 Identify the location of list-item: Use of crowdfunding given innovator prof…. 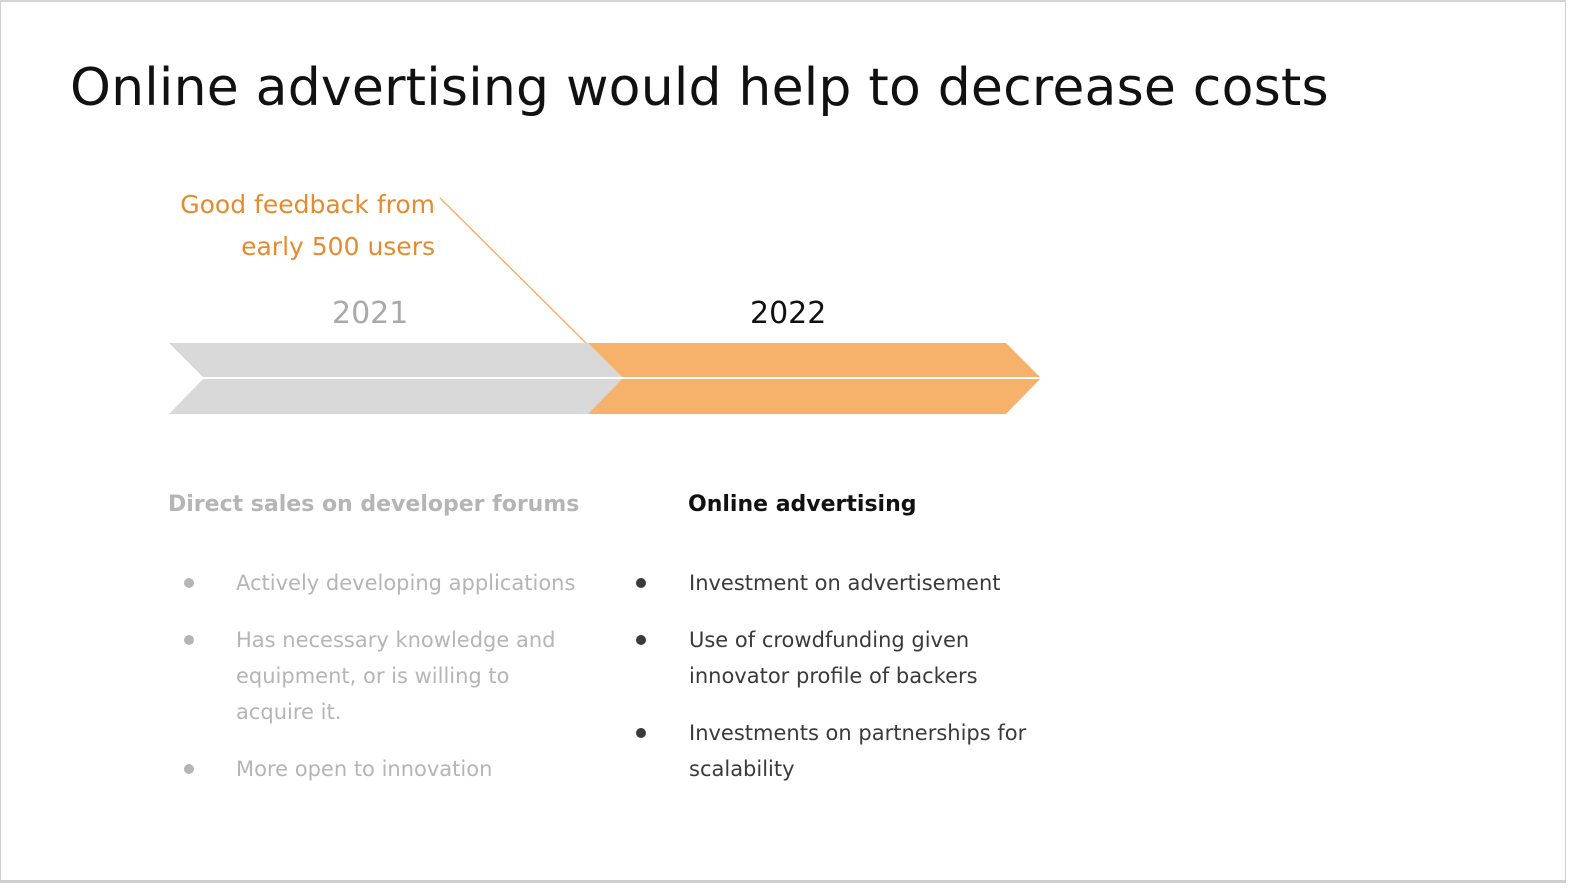
(833, 658).